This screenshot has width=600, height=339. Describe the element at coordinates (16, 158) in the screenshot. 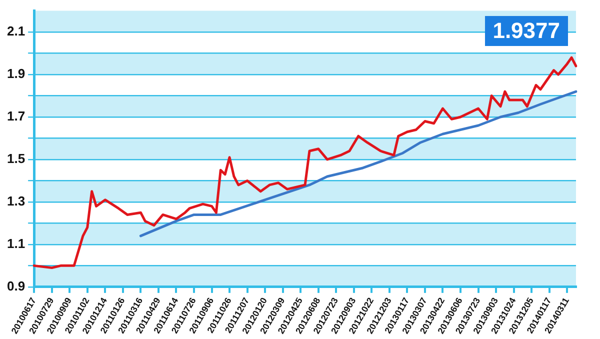

I see `y-tick-label: 1.5` at that location.